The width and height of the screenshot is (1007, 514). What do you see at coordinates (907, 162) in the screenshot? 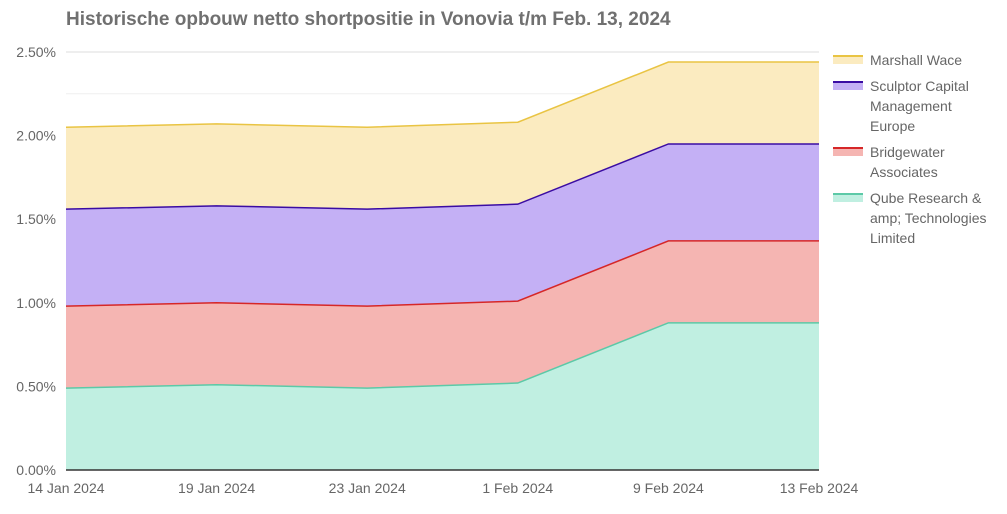
I see `legend-label: Bridgewater Associates` at bounding box center [907, 162].